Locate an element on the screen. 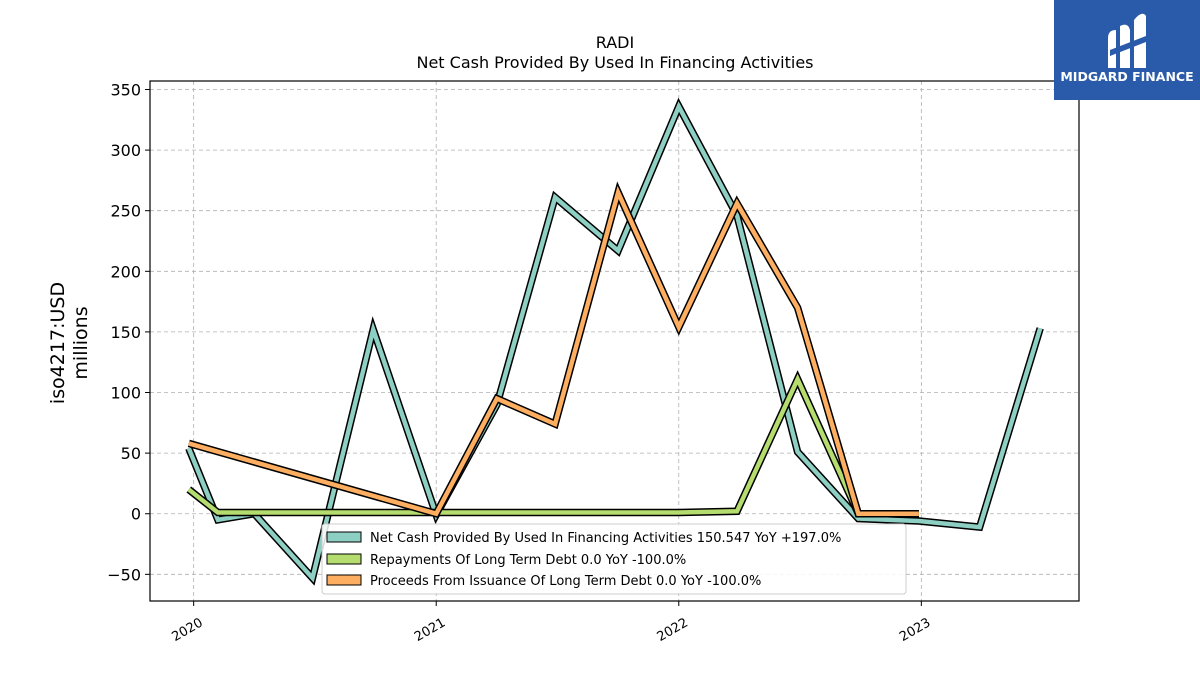 Image resolution: width=1200 pixels, height=675 pixels. y-axis-label: iso4217:USD millions is located at coordinates (69, 343).